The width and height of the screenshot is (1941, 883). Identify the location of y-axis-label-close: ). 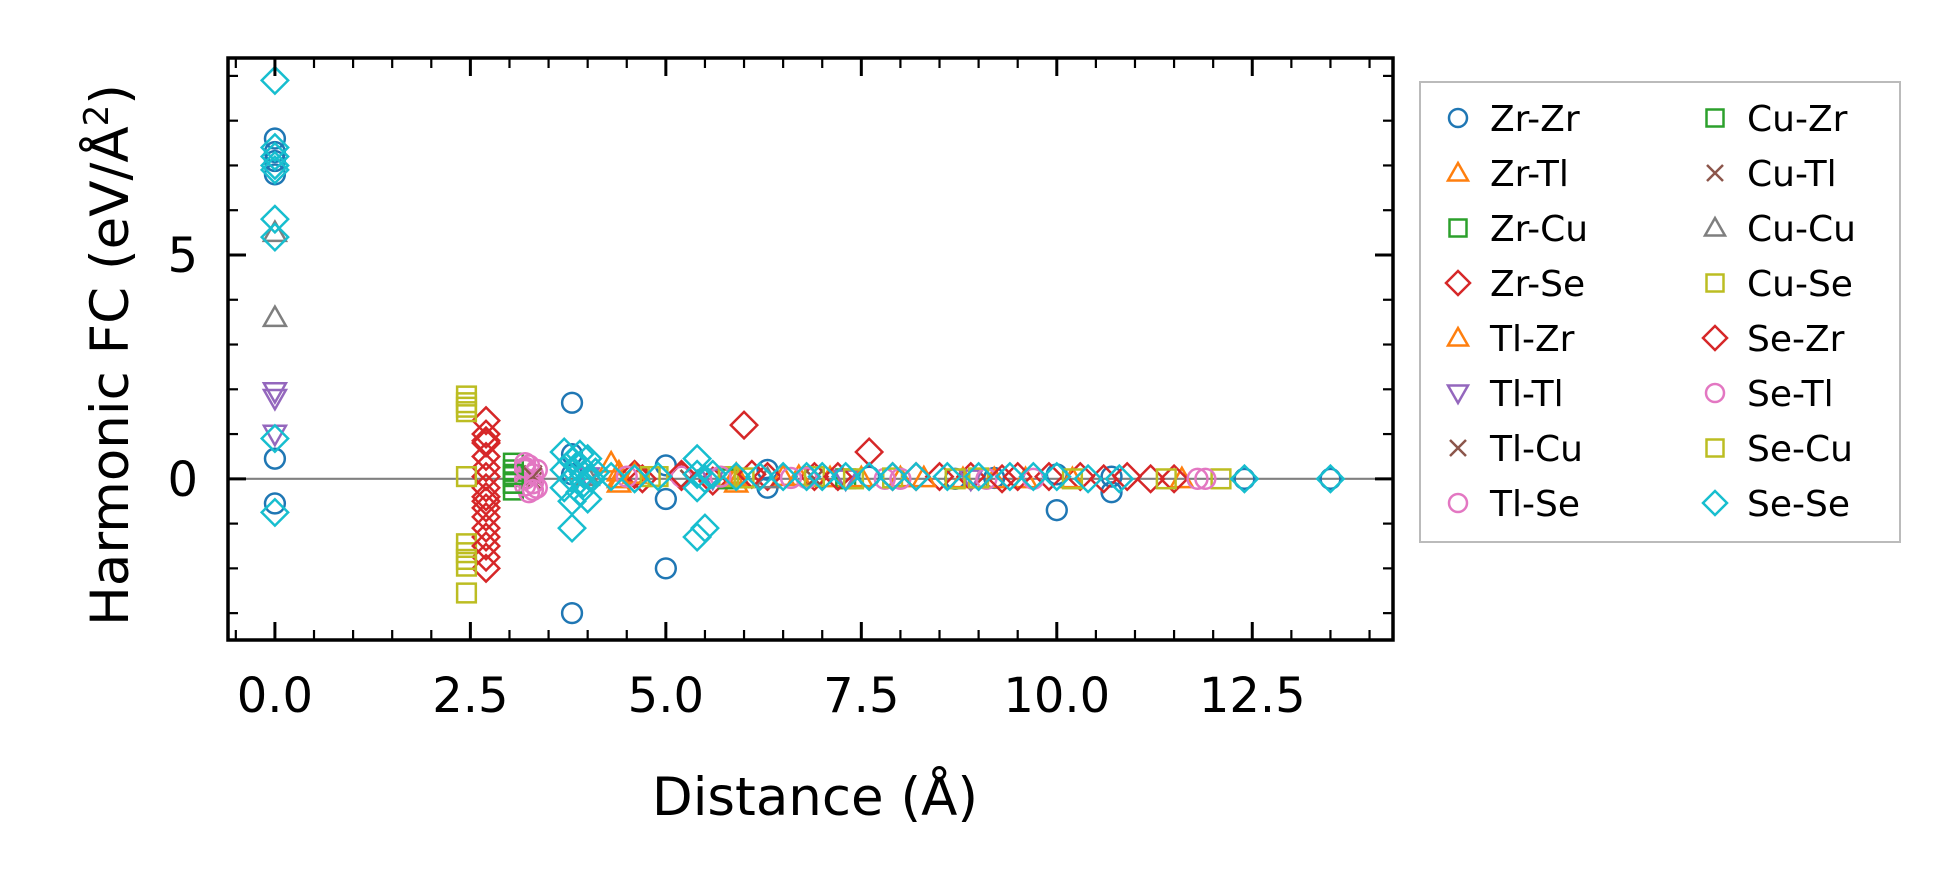
(110, 94).